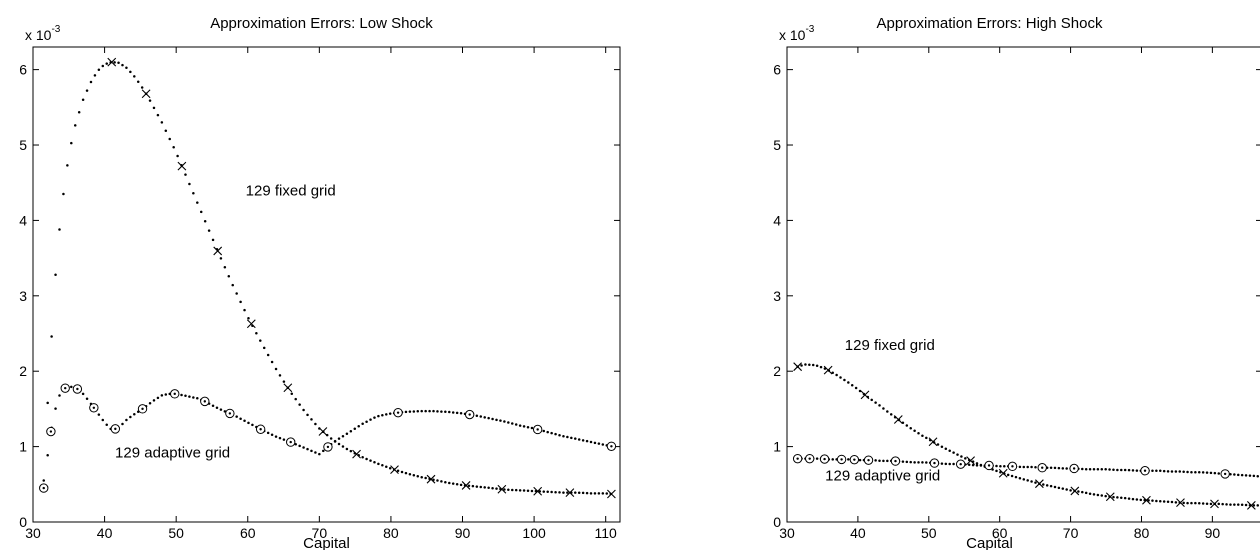 This screenshot has height=550, width=1260. I want to click on annotation-label: 129 fixed grid, so click(890, 345).